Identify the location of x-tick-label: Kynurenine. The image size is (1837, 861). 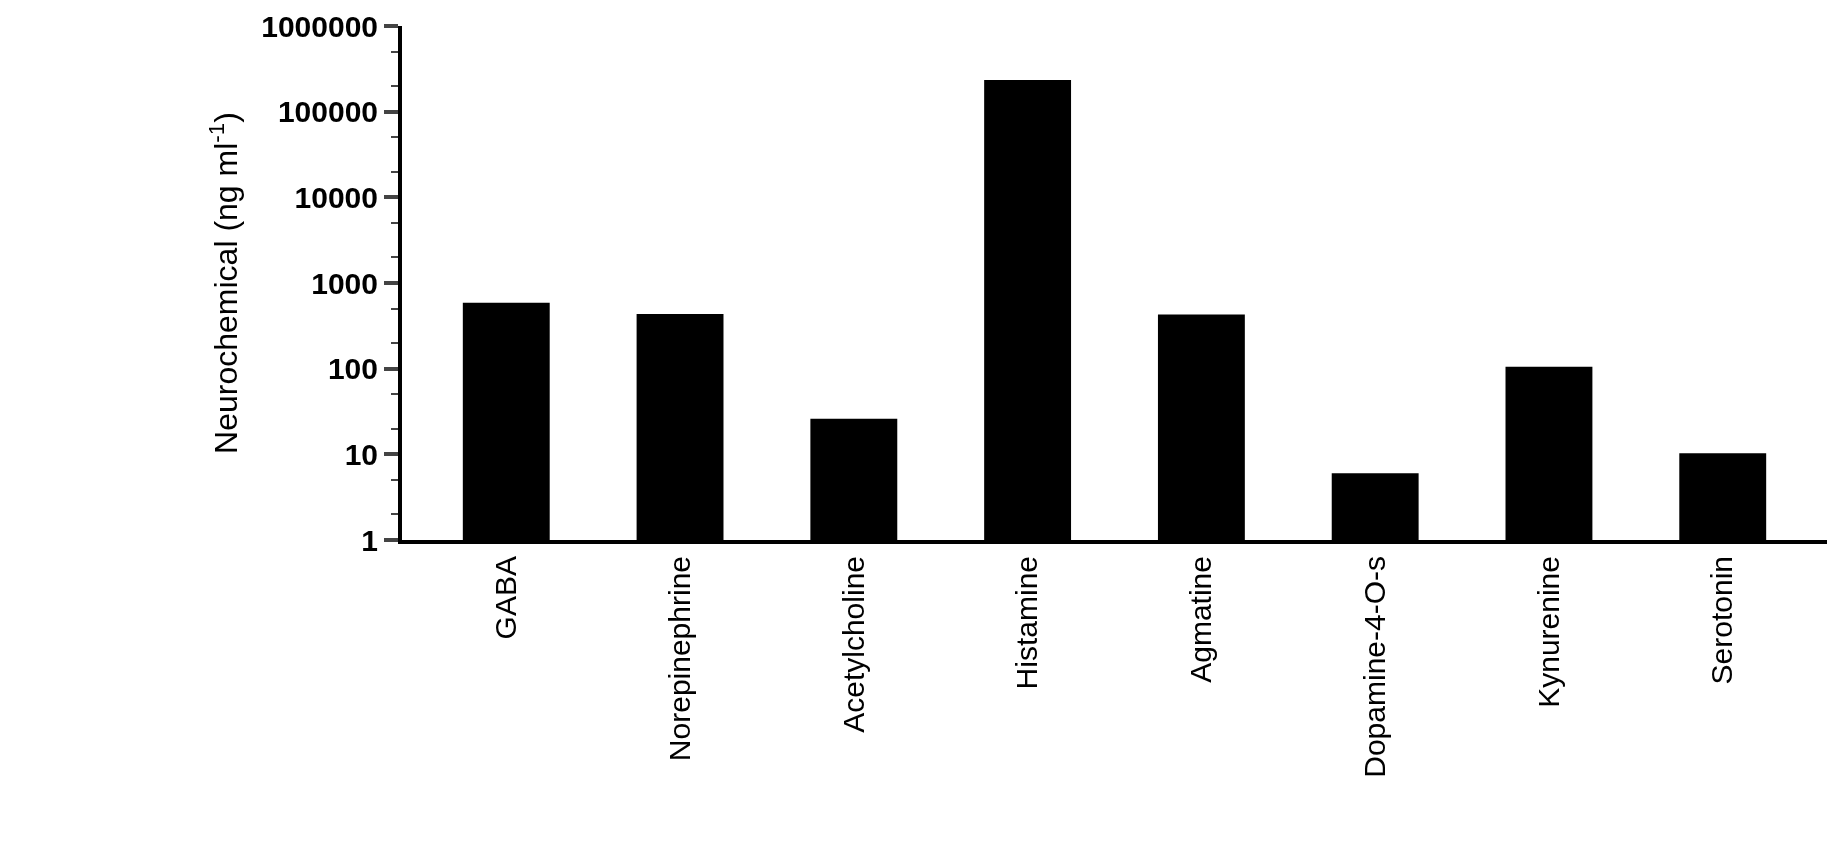
(1548, 632).